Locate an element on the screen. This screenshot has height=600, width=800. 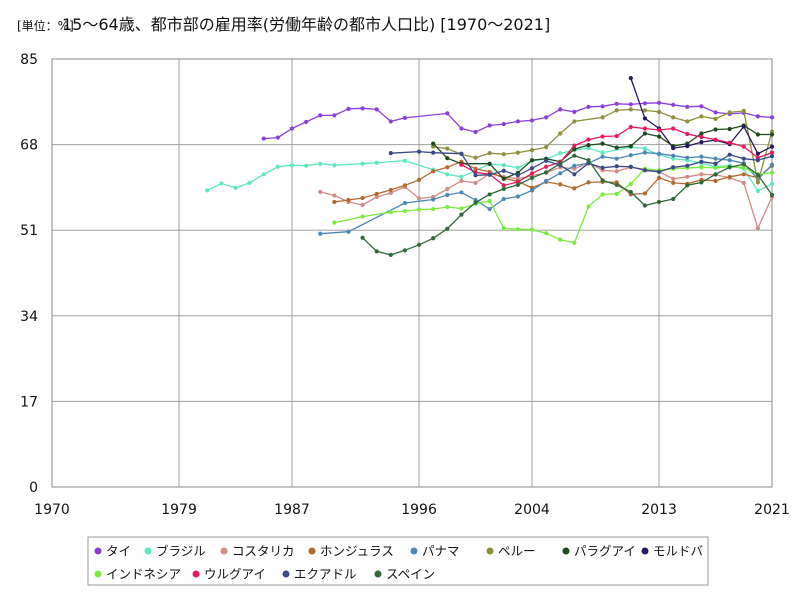
series-group is located at coordinates (603, 152).